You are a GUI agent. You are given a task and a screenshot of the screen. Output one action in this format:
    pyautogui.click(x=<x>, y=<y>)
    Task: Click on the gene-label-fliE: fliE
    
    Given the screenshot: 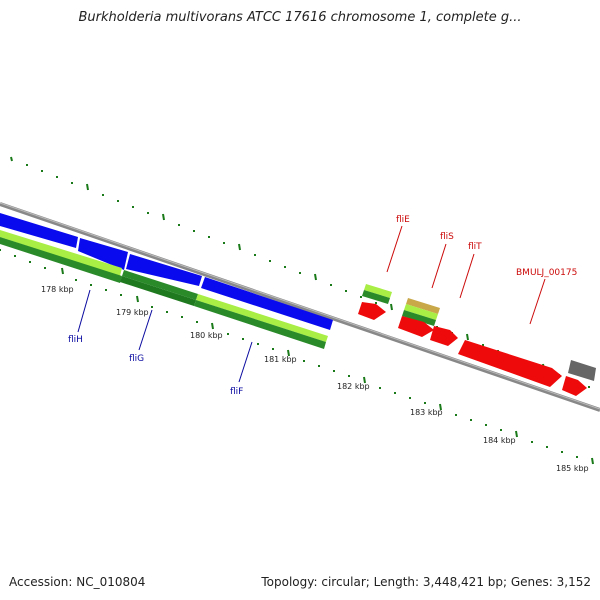 What is the action you would take?
    pyautogui.click(x=403, y=220)
    